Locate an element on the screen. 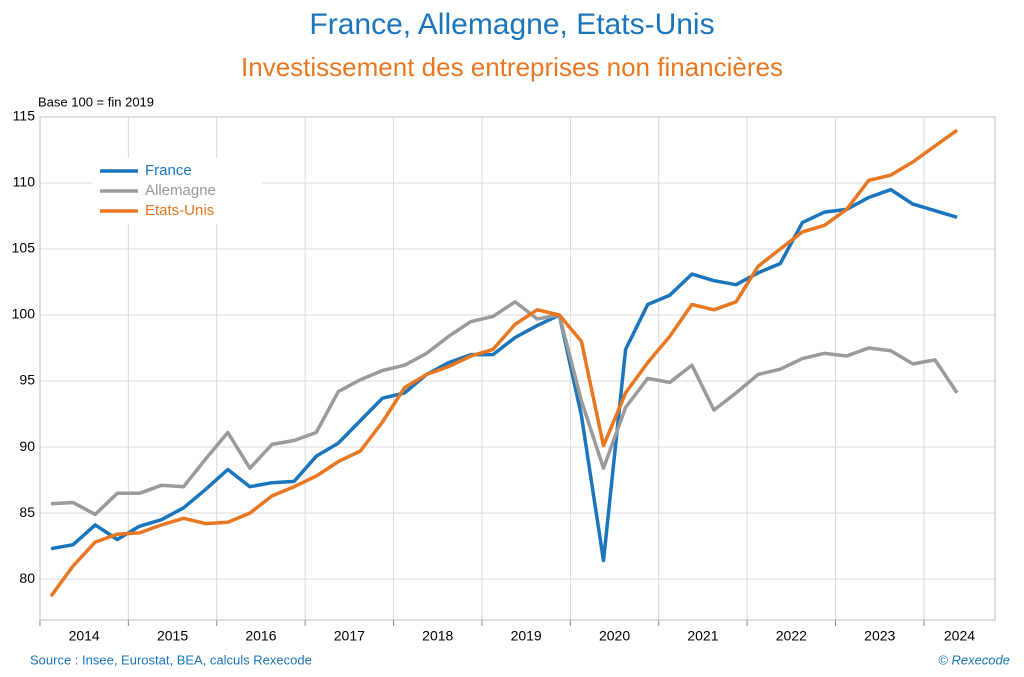 Image resolution: width=1024 pixels, height=677 pixels. legend-label: France is located at coordinates (168, 170).